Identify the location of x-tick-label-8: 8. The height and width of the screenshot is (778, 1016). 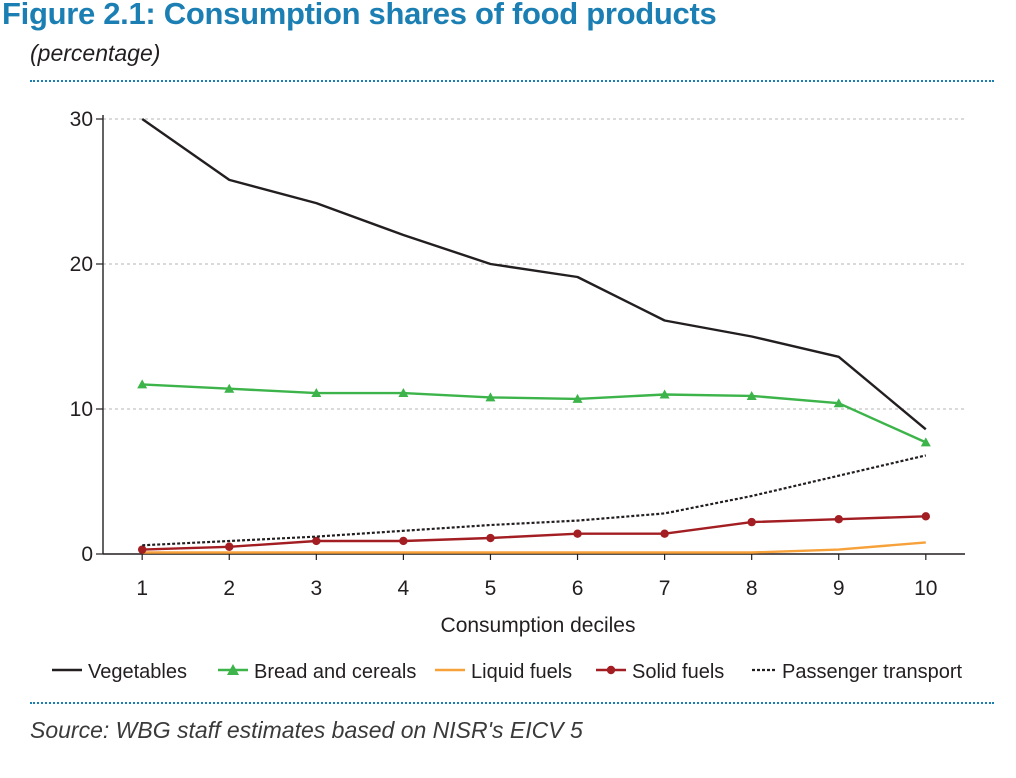
(752, 588).